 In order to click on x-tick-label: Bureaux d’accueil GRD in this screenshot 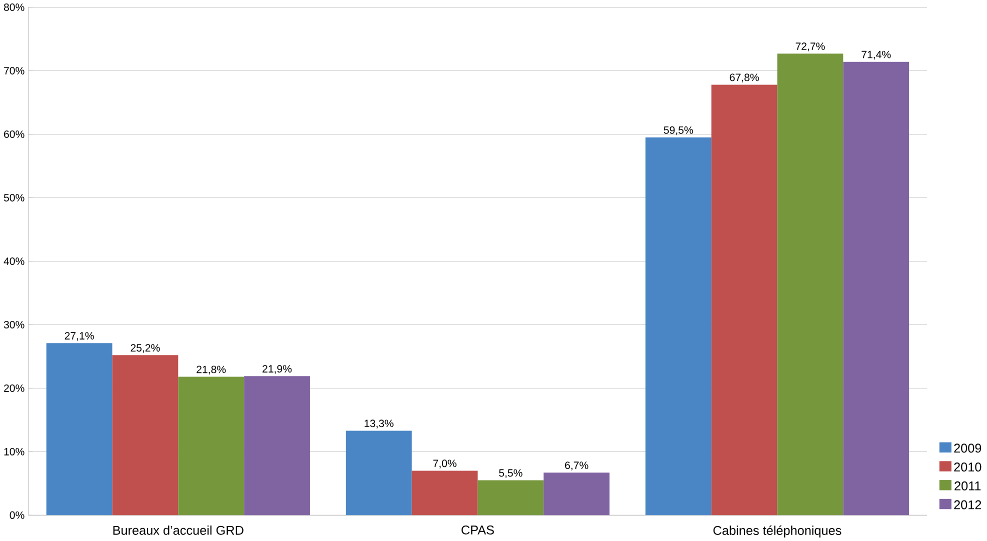, I will do `click(178, 530)`.